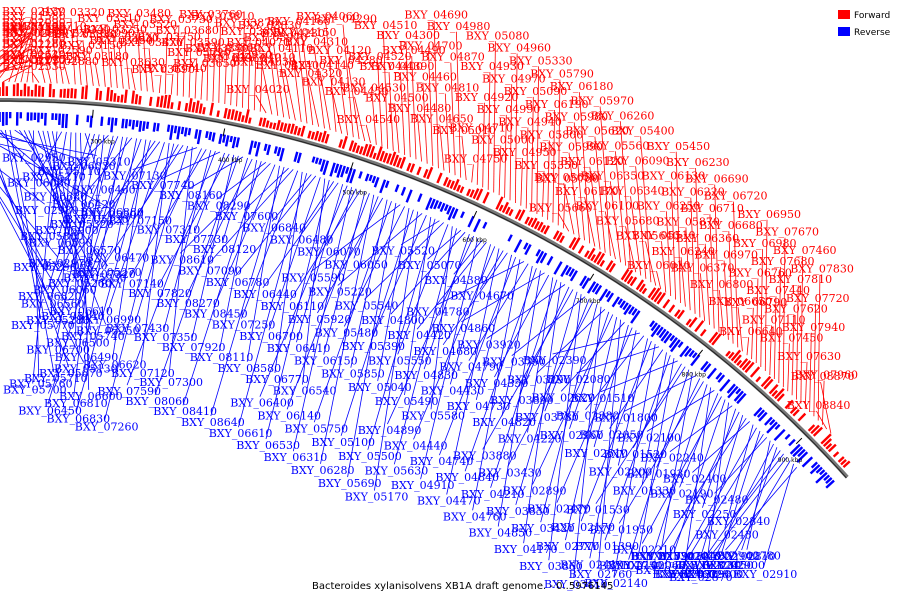 The height and width of the screenshot is (600, 900). Describe the element at coordinates (85, 34) in the screenshot. I see `forward-gene-label: BXY_03330` at that location.